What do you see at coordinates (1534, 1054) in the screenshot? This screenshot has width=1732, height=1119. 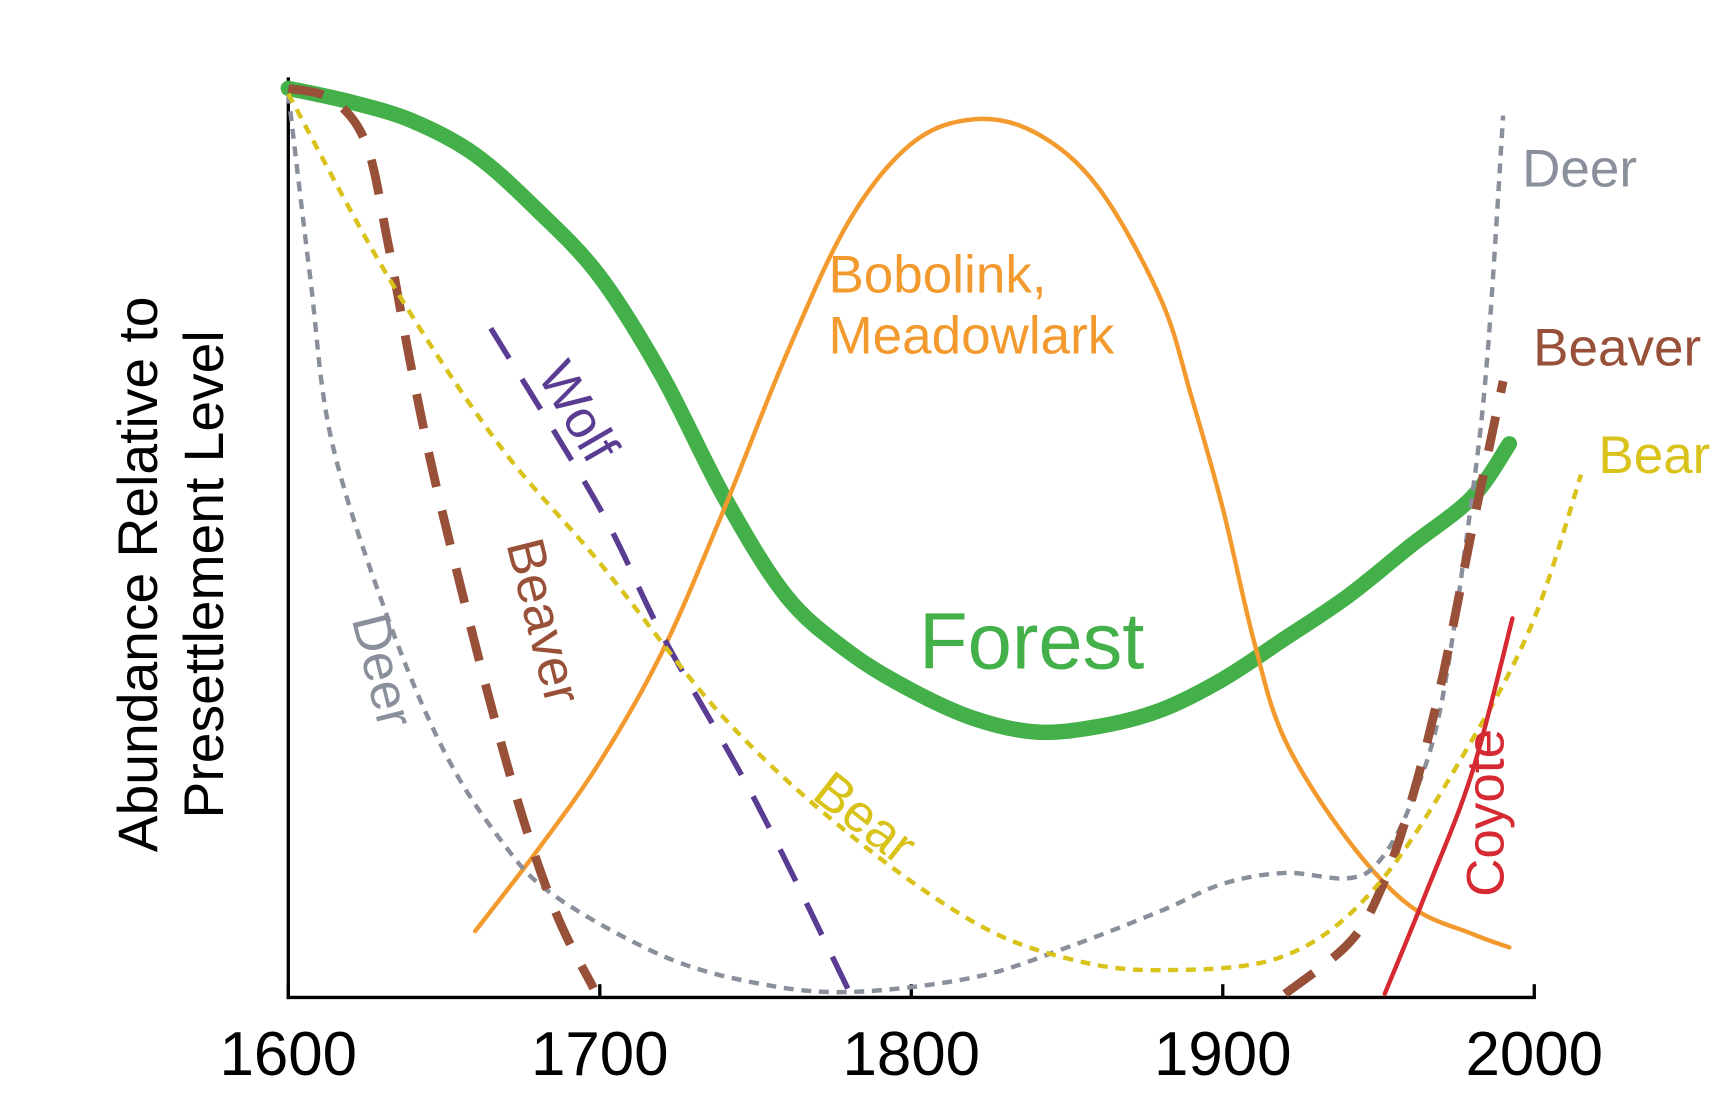 I see `x-tick-label: 2000` at bounding box center [1534, 1054].